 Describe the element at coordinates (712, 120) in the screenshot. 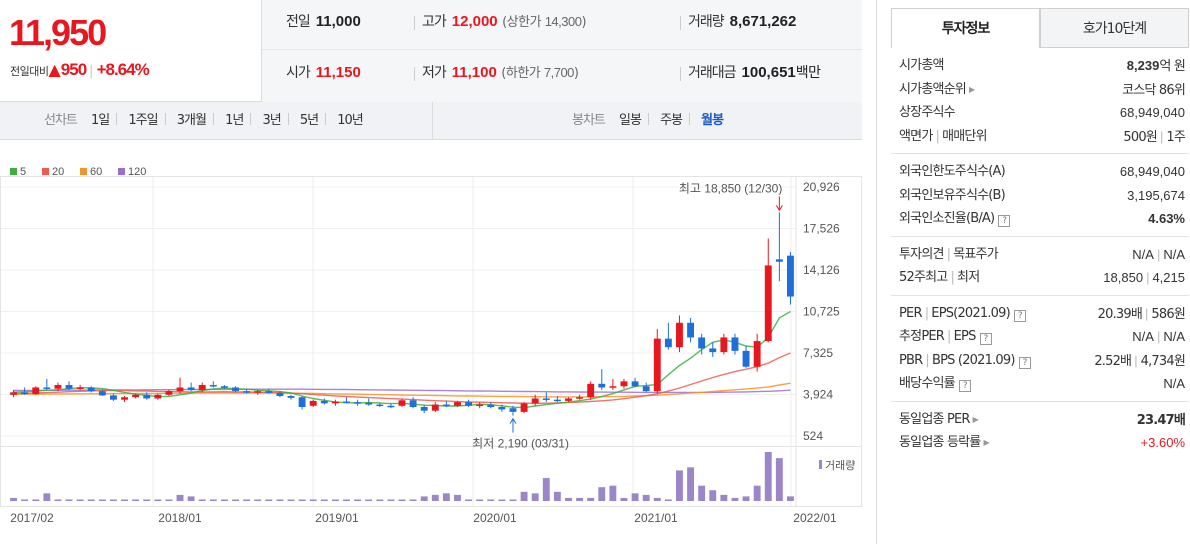

I see `candle-monthly-button: 월봉` at that location.